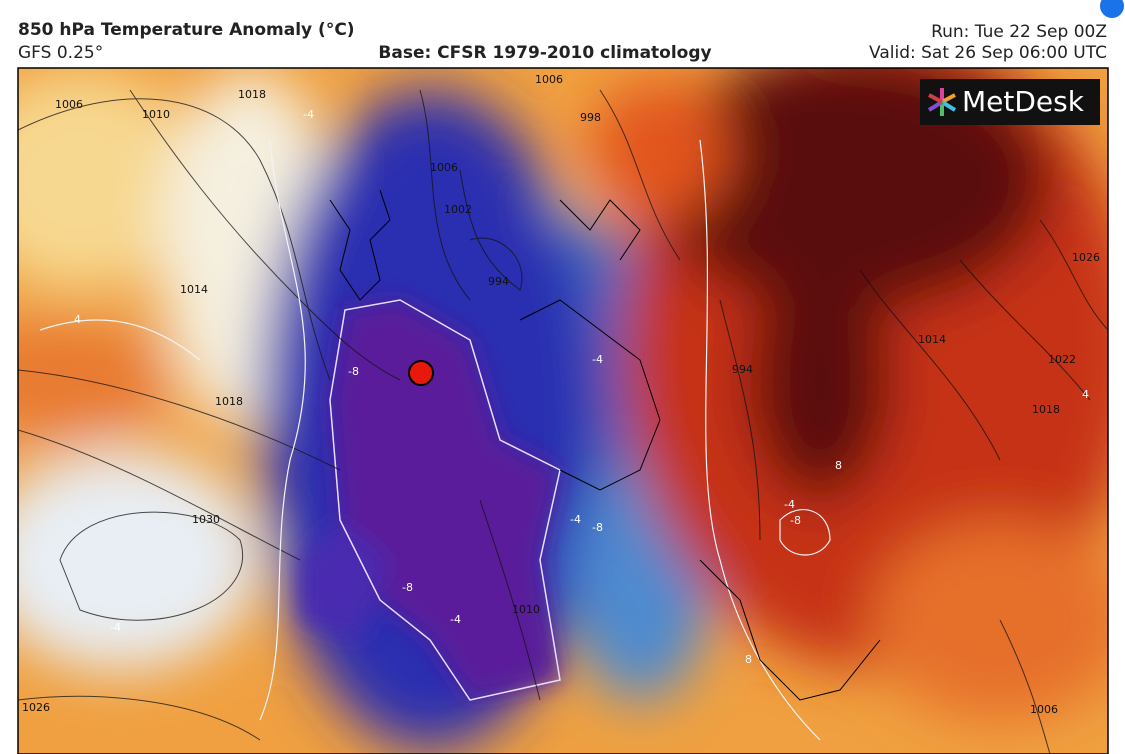  I want to click on logo-icon, so click(942, 102).